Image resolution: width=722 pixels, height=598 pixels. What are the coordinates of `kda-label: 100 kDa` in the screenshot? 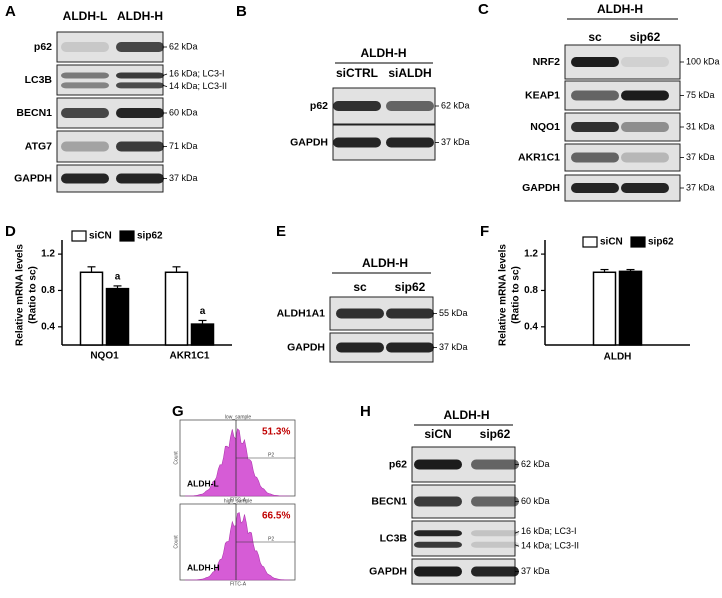 It's located at (703, 61).